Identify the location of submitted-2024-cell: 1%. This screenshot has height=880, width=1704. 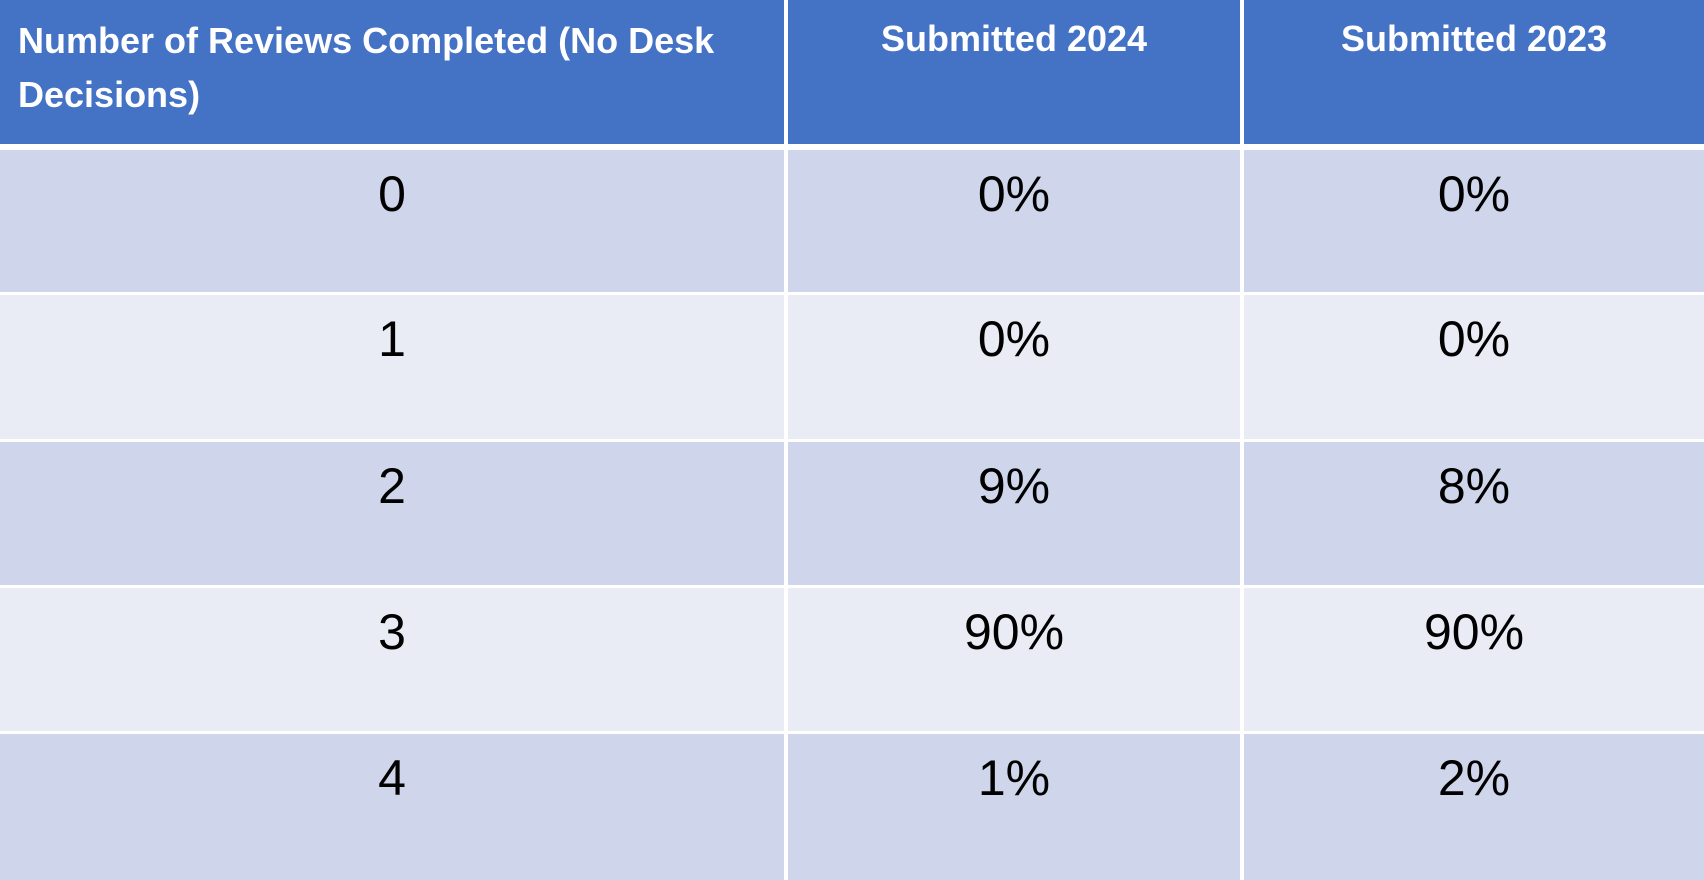
(1014, 807).